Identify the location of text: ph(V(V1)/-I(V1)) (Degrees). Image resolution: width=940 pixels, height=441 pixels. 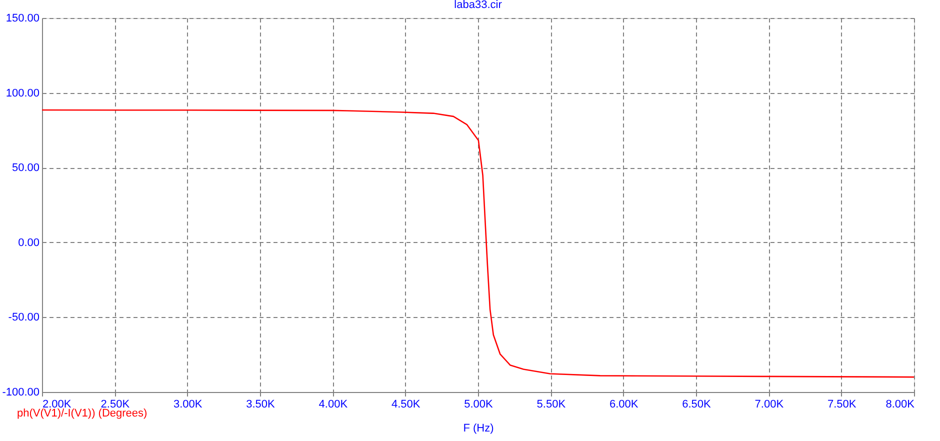
(82, 414).